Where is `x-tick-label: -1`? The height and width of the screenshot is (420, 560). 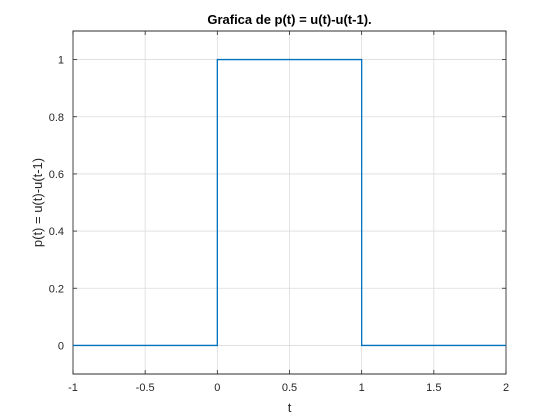 x-tick-label: -1 is located at coordinates (73, 388).